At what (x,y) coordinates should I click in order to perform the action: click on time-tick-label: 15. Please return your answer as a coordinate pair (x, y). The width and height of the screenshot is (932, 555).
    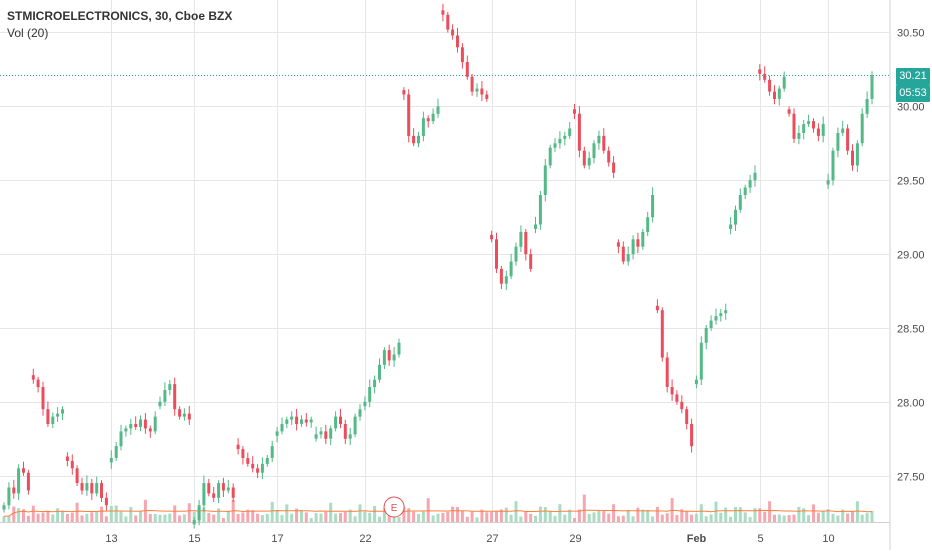
    Looking at the image, I should click on (194, 539).